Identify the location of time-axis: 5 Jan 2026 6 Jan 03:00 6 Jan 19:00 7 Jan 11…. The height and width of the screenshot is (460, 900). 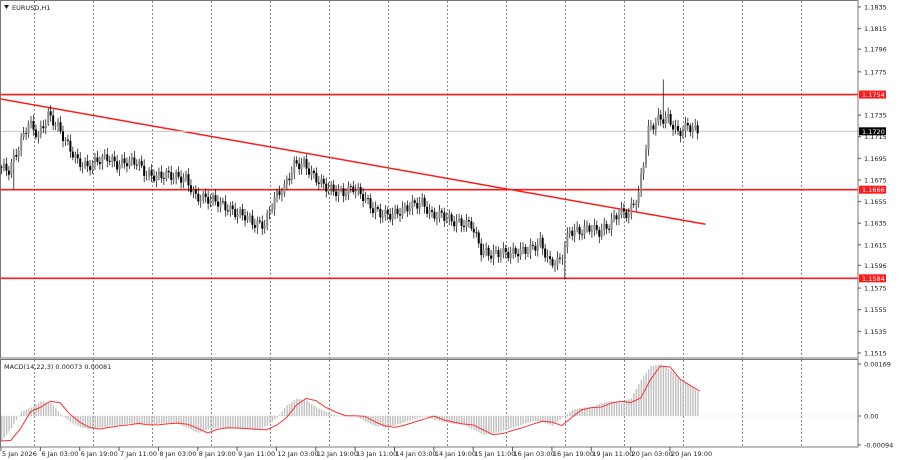
(356, 452).